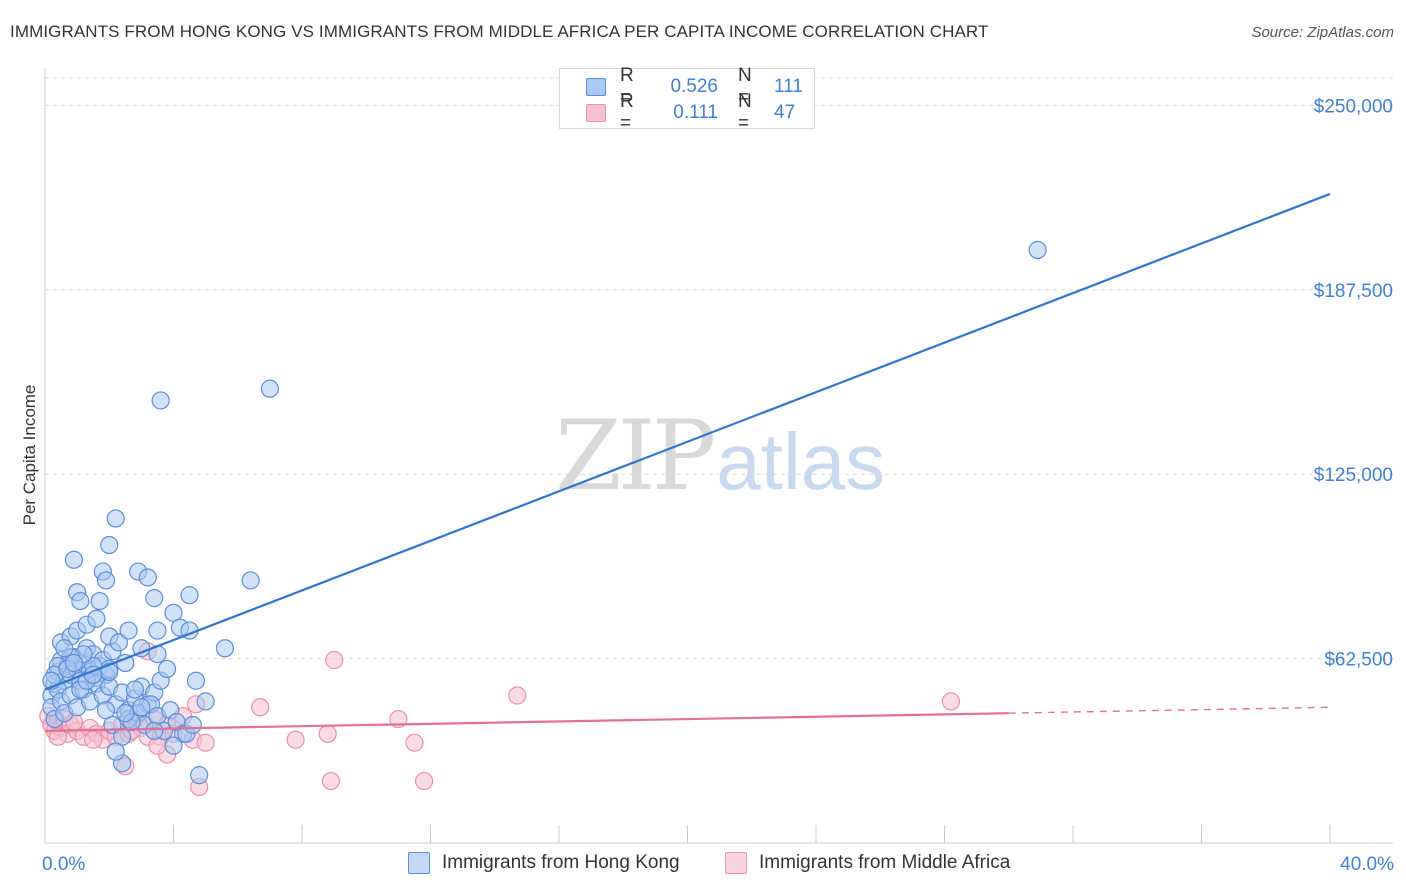  What do you see at coordinates (29, 455) in the screenshot?
I see `y-axis-label: Per Capita Income` at bounding box center [29, 455].